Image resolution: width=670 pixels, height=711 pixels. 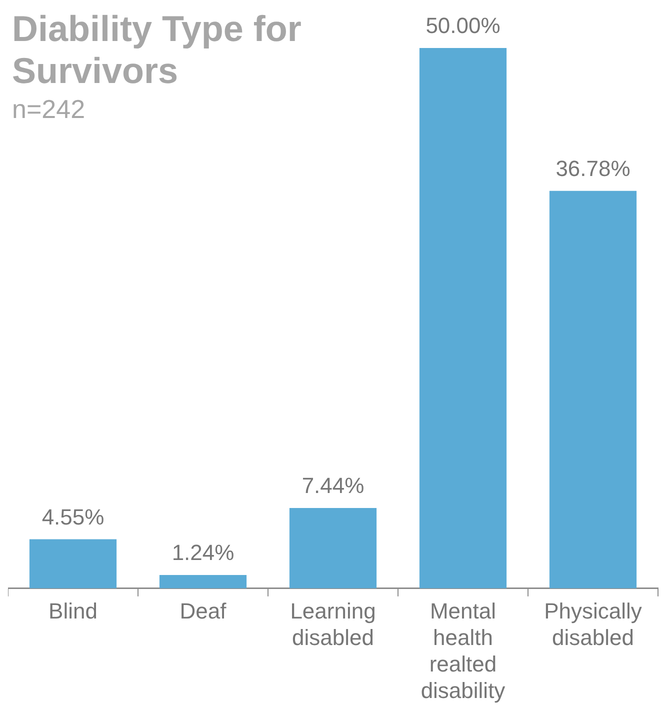 I want to click on text: n=242, so click(x=49, y=109).